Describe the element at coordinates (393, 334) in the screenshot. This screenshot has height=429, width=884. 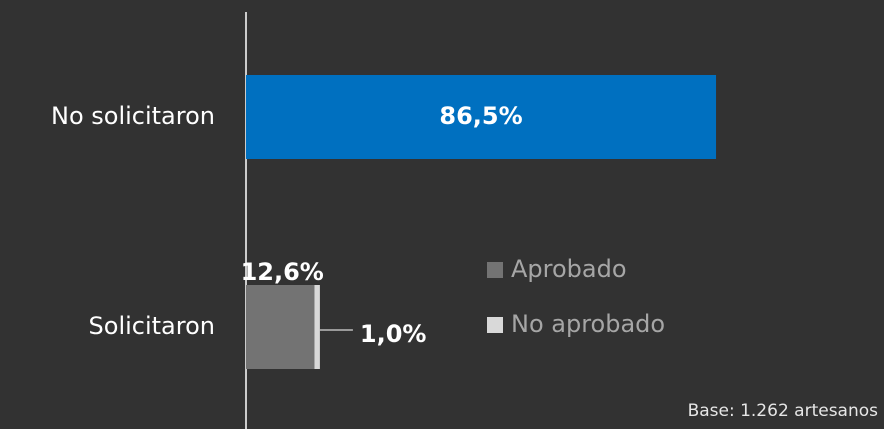
I see `value-label: 1,0%` at that location.